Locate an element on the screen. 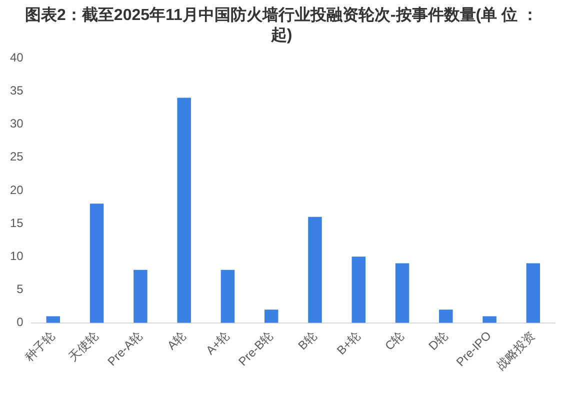  y-tick-label: 30 is located at coordinates (17, 123).